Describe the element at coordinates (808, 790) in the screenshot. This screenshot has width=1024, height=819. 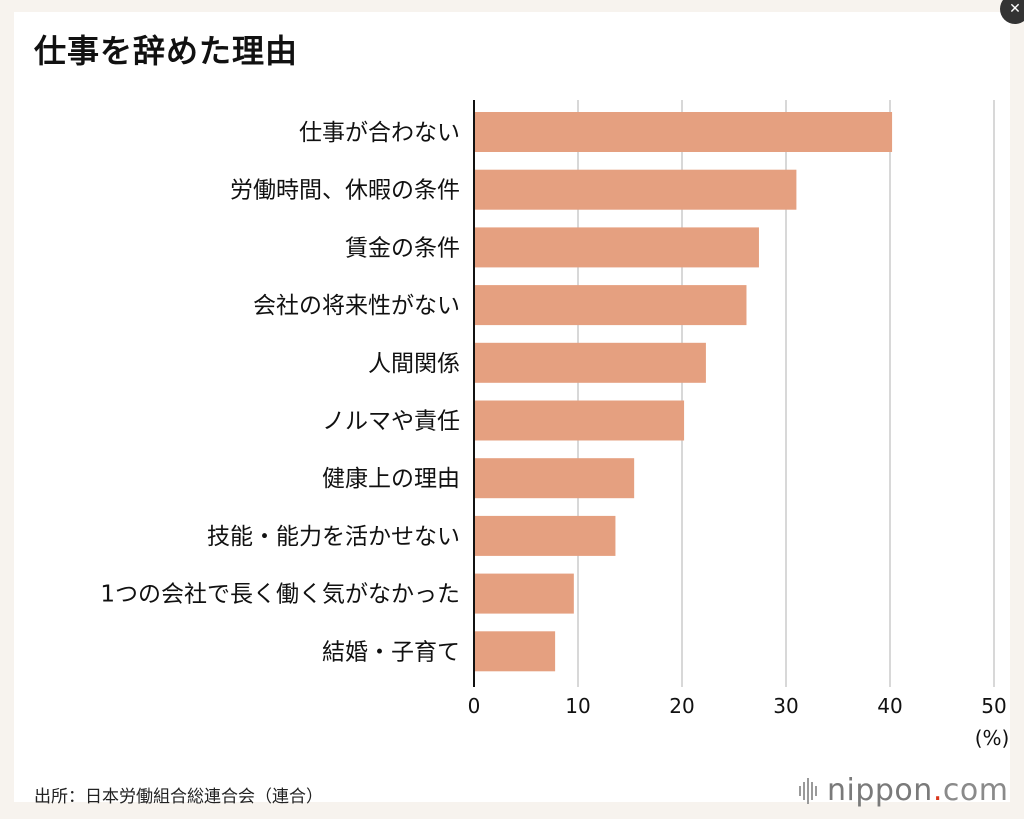
I see `sound-wave-icon` at that location.